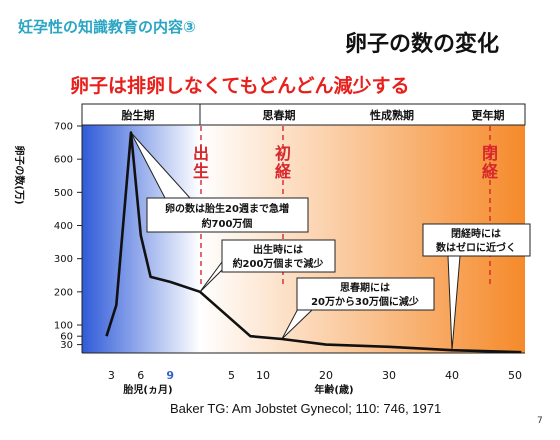  What do you see at coordinates (111, 375) in the screenshot?
I see `x-tick-label-fetal: 3` at bounding box center [111, 375].